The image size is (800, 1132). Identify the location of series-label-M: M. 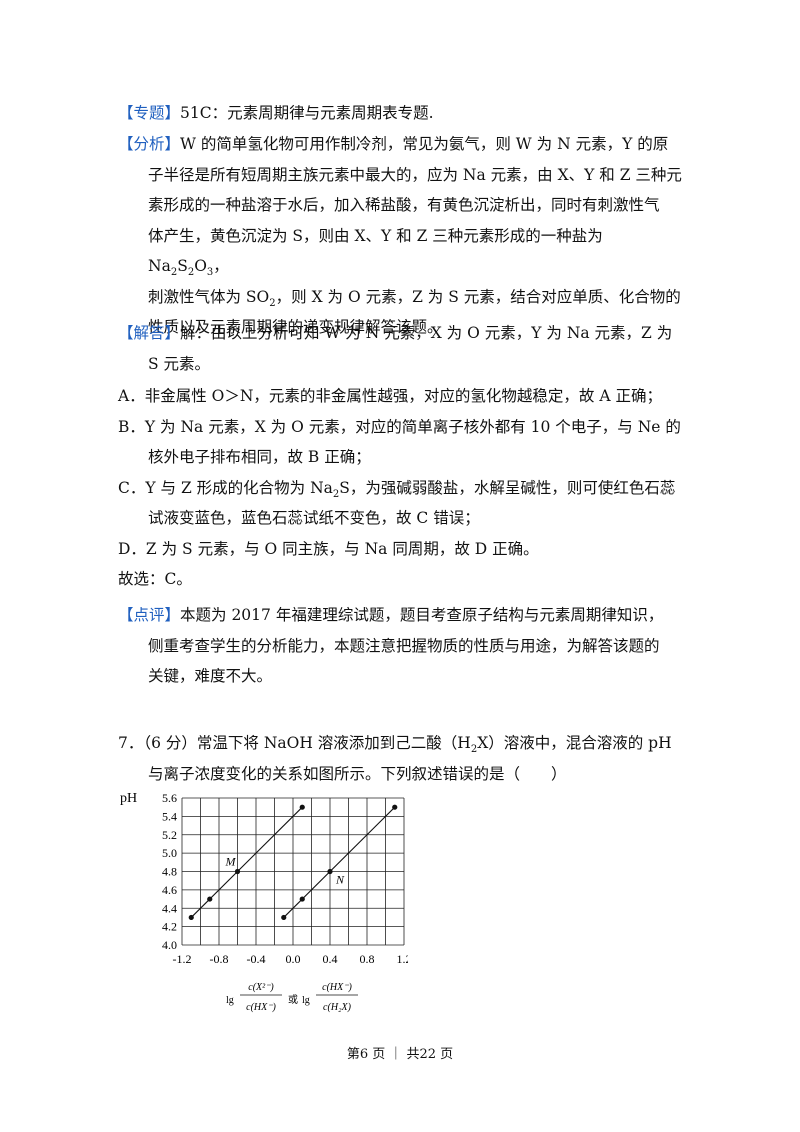
(231, 862).